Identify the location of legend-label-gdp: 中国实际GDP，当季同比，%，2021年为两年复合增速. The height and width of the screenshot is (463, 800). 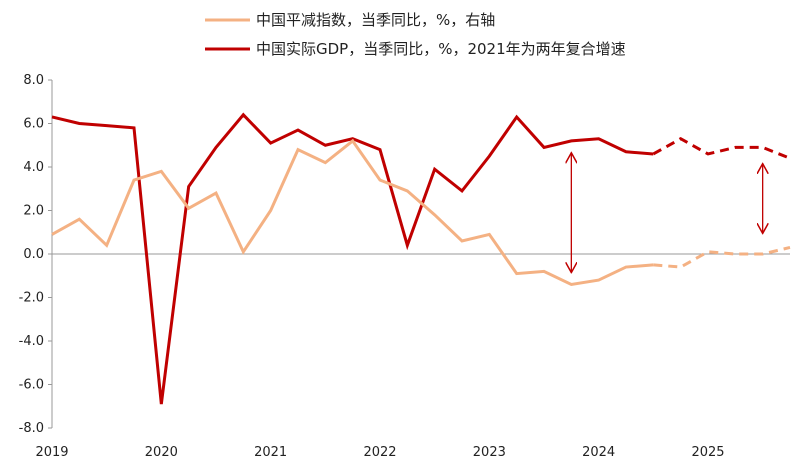
(441, 49).